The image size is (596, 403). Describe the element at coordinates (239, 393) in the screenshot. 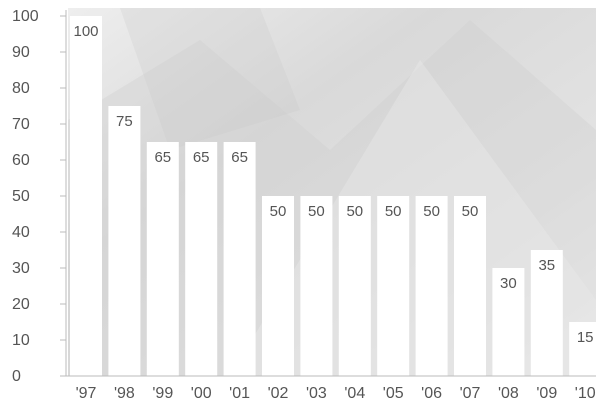

I see `x-tick-label: '01` at that location.